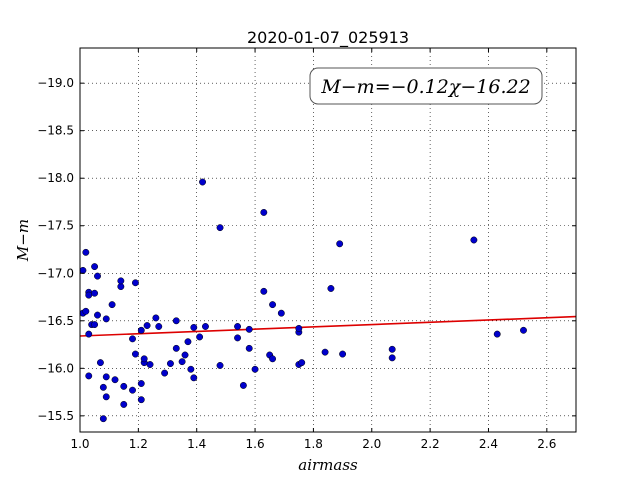 Image resolution: width=640 pixels, height=480 pixels. Describe the element at coordinates (328, 465) in the screenshot. I see `x-axis-label: airmass` at that location.